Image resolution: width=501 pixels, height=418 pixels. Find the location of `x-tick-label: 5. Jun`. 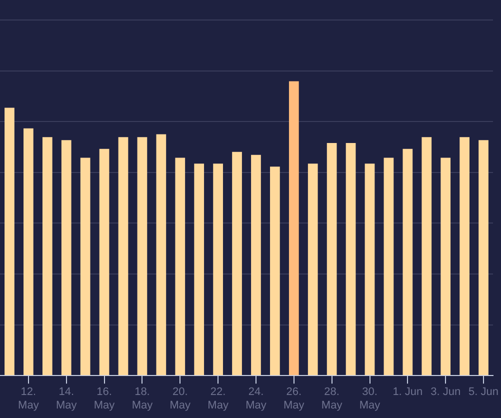

x-tick-label: 5. Jun is located at coordinates (483, 392).